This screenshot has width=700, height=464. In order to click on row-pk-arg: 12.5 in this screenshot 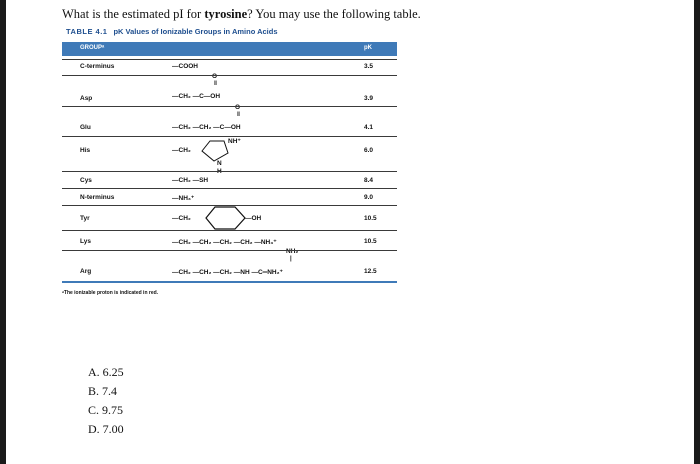, I will do `click(370, 271)`.